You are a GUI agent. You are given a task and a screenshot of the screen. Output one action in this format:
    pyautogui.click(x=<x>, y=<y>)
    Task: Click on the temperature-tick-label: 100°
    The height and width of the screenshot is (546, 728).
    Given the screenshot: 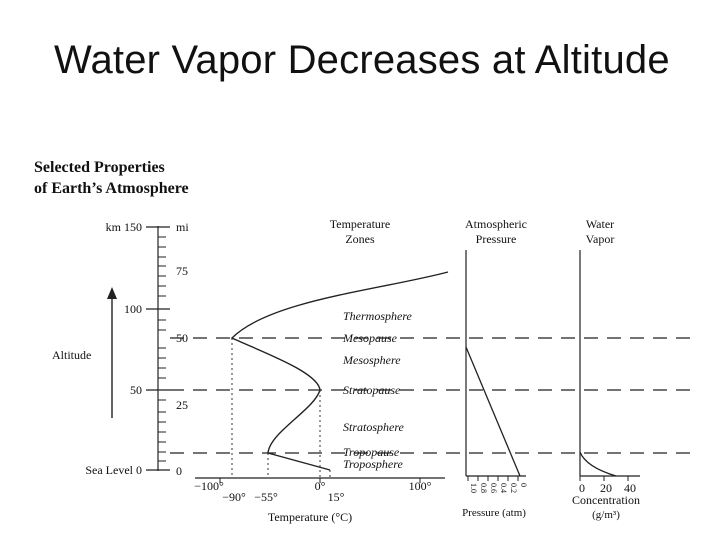 What is the action you would take?
    pyautogui.click(x=420, y=486)
    